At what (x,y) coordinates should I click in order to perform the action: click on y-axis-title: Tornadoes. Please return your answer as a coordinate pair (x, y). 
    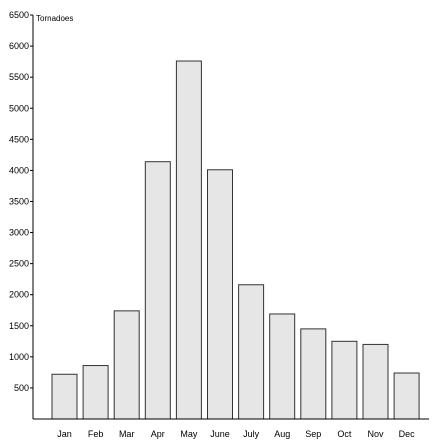
    Looking at the image, I should click on (54, 18).